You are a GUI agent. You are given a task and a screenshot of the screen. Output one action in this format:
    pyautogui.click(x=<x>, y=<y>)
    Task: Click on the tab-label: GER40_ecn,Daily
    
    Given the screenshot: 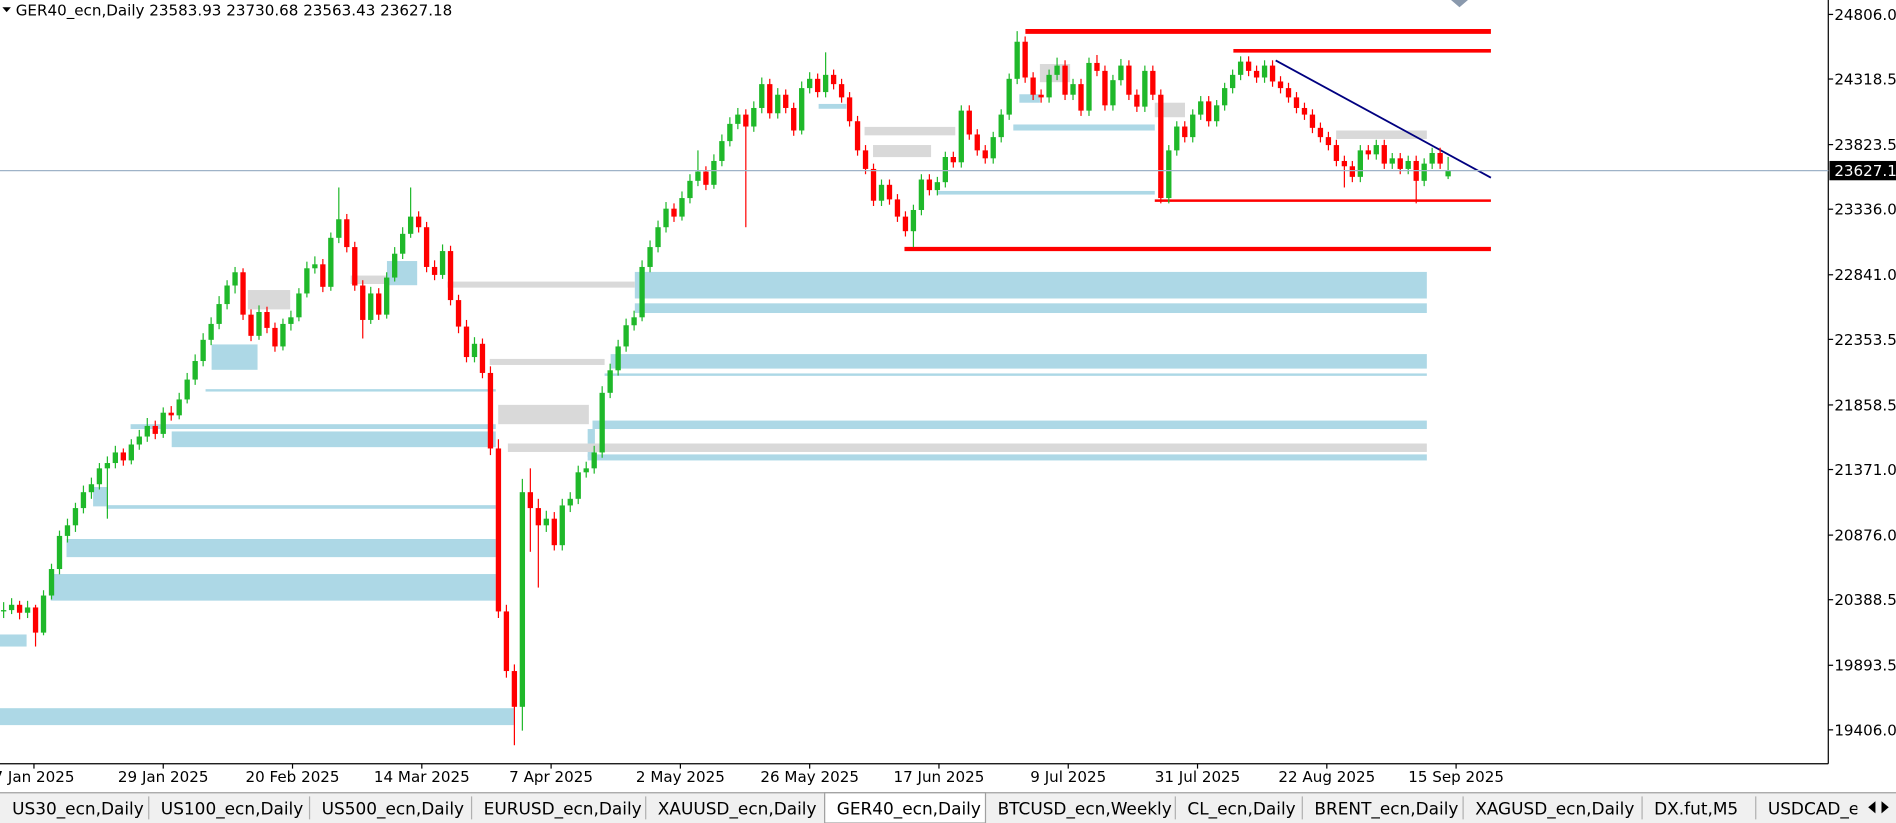 What is the action you would take?
    pyautogui.click(x=909, y=809)
    